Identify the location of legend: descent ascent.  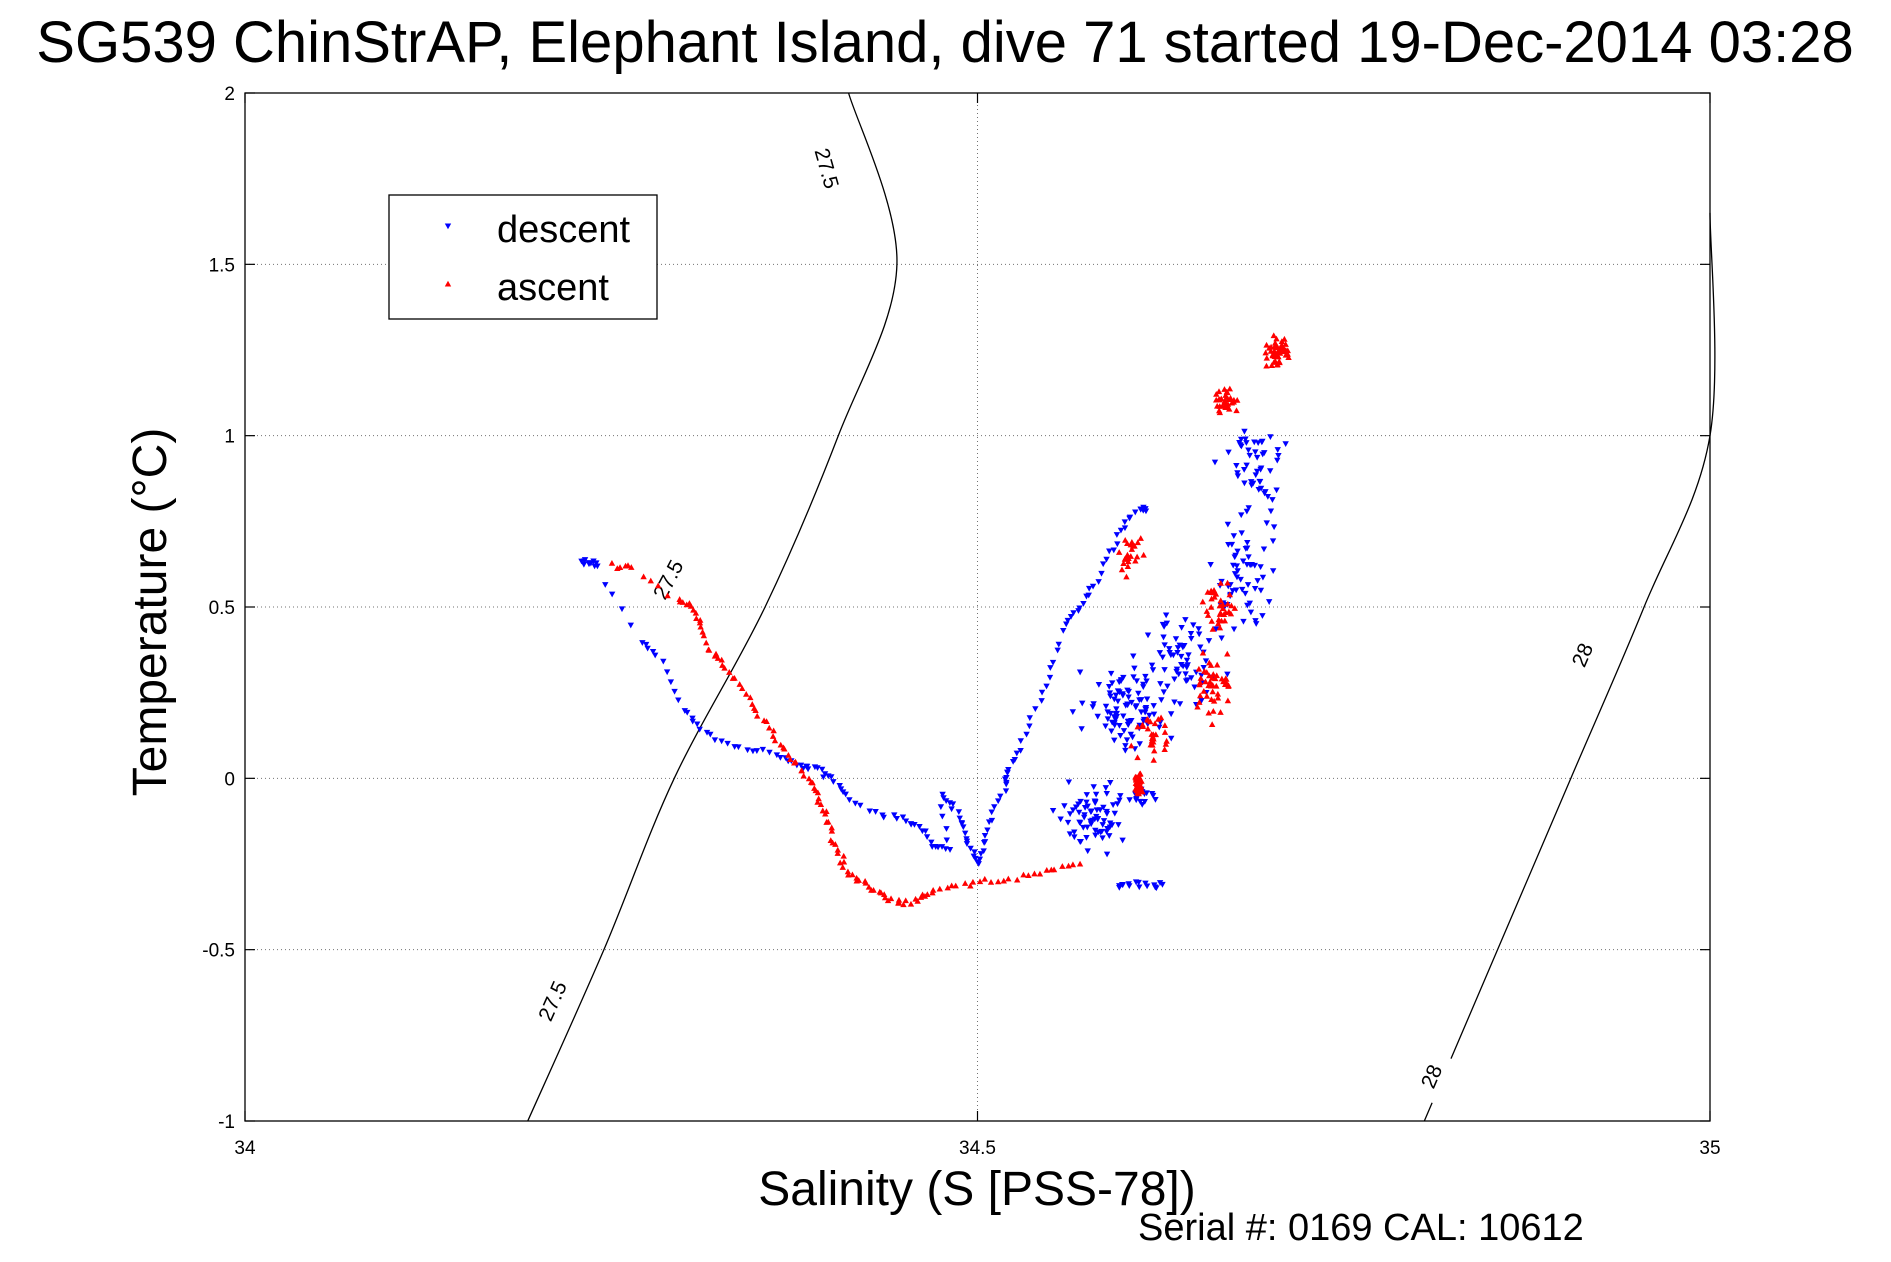
(523, 257).